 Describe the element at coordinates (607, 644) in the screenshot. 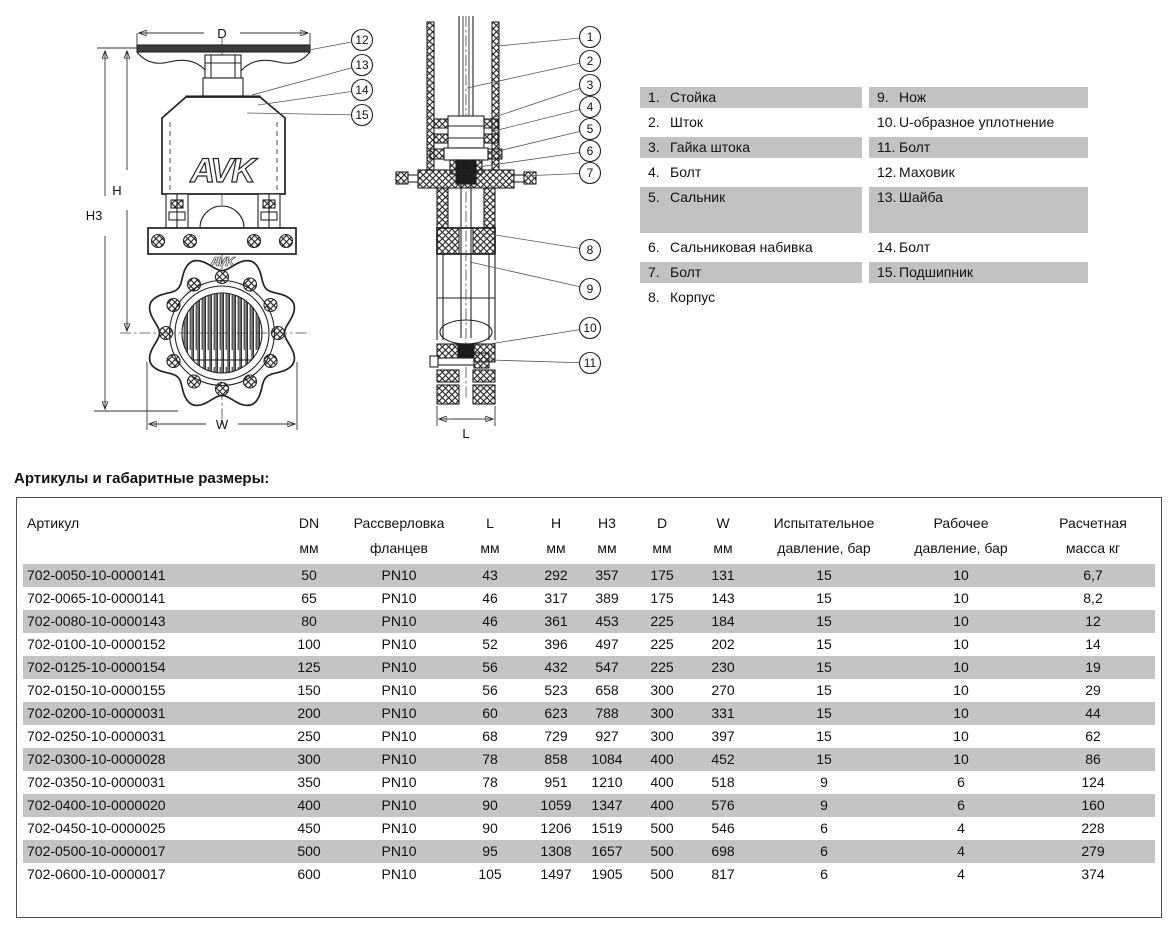

I see `table-cell: 497` at that location.